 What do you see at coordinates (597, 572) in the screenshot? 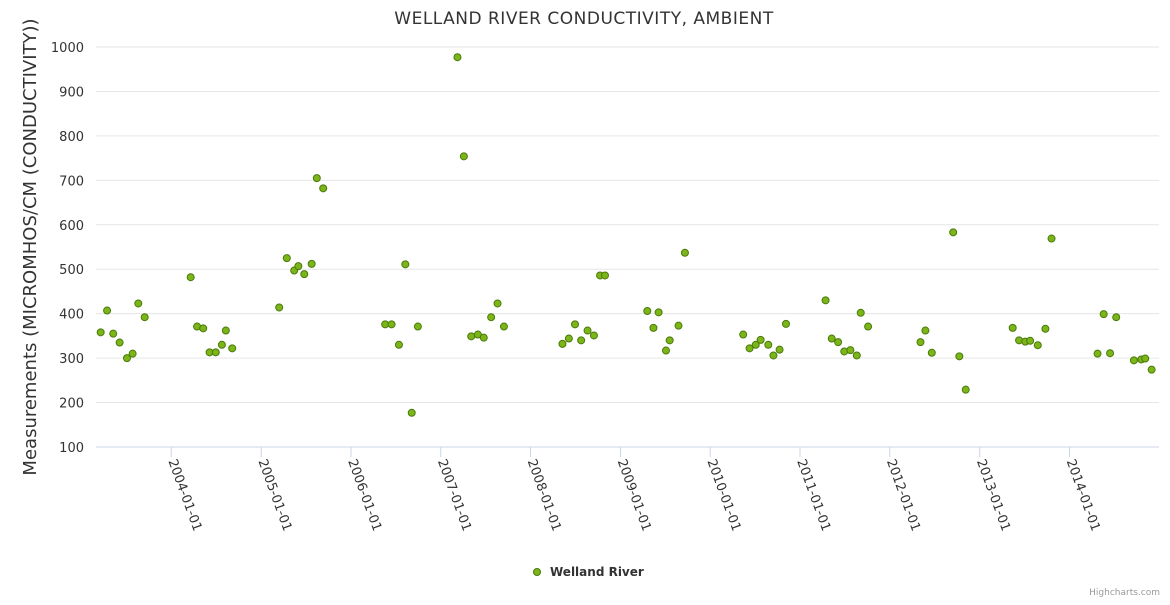
I see `legend-item-welland-river: Welland River` at bounding box center [597, 572].